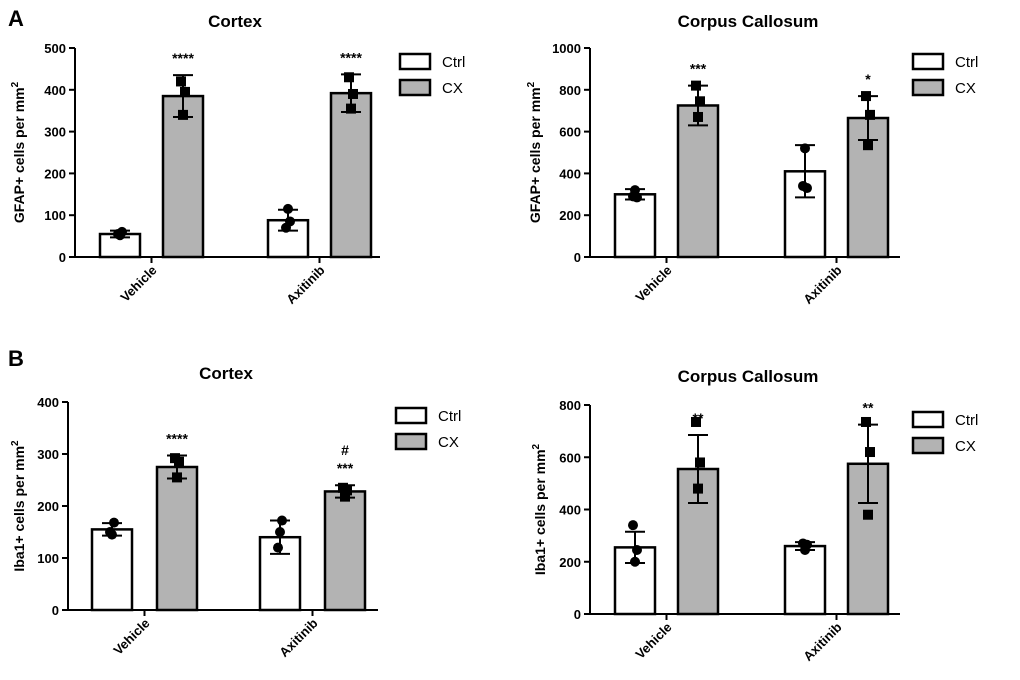  What do you see at coordinates (805, 580) in the screenshot?
I see `bar-ctrl-axitinib` at bounding box center [805, 580].